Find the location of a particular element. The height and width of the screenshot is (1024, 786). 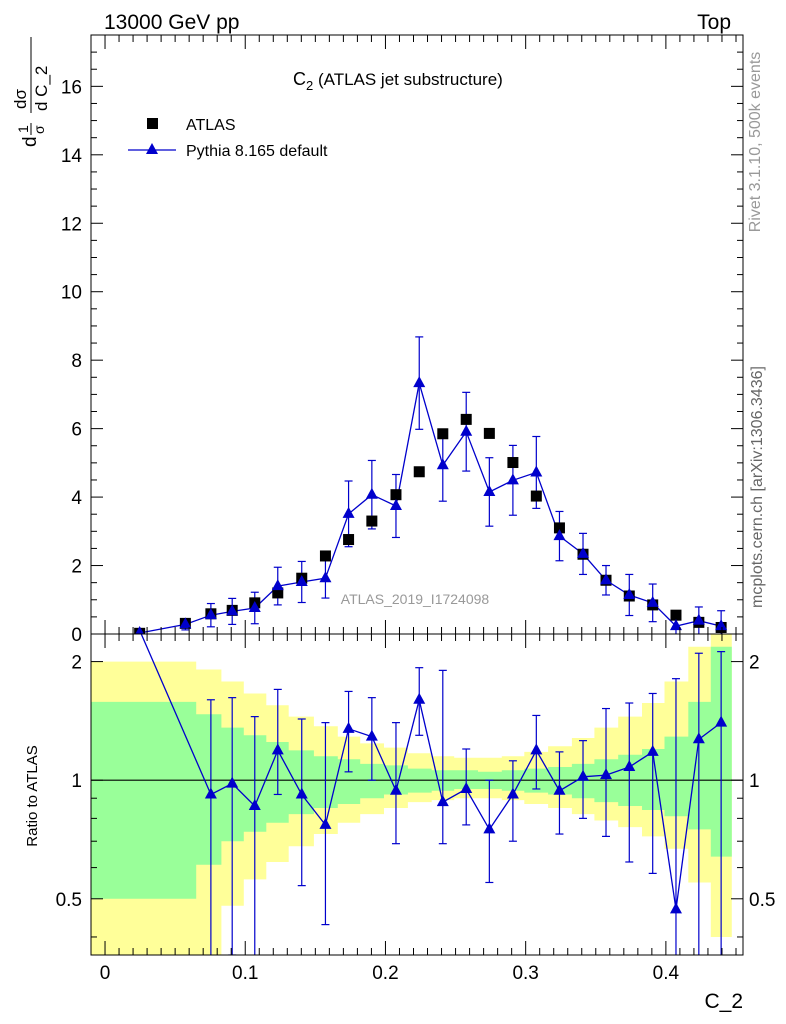

watermark: ATLAS_2019_I1724098 is located at coordinates (415, 599).